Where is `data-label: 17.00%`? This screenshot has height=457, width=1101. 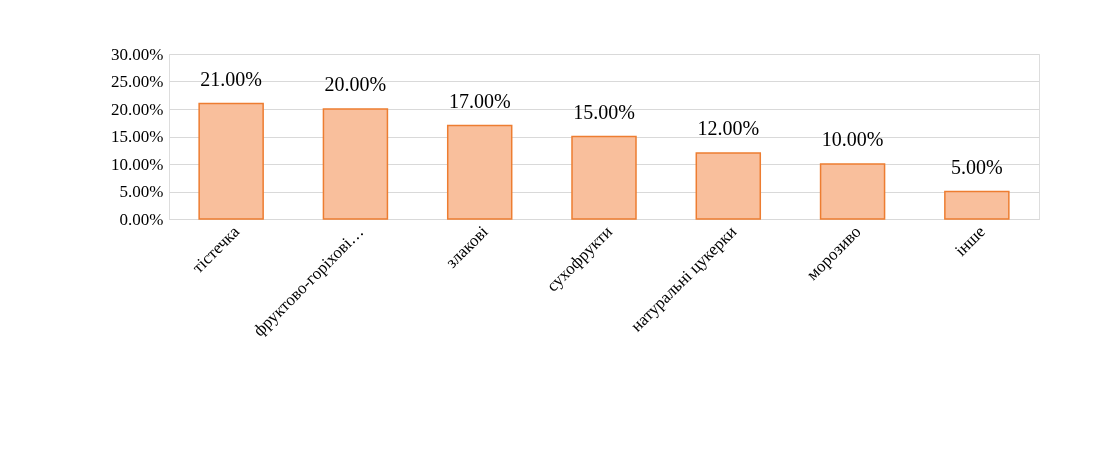
data-label: 17.00% is located at coordinates (479, 100).